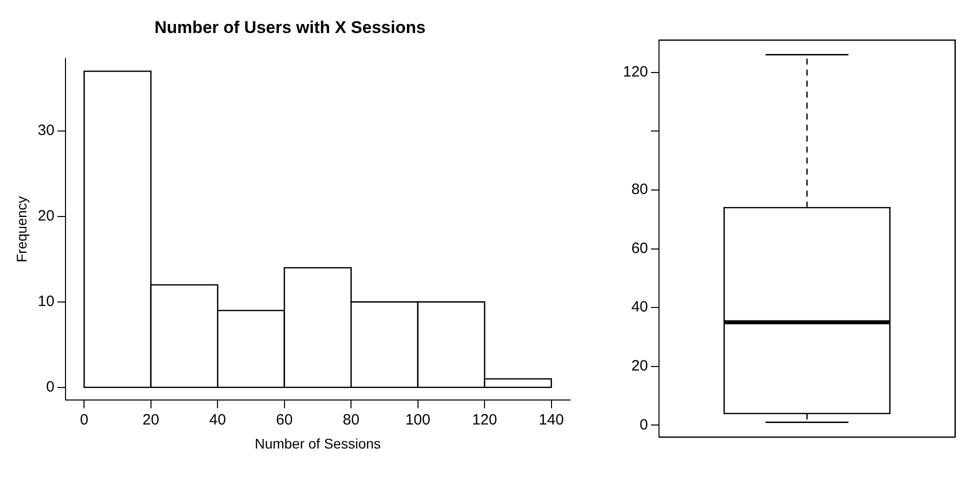  What do you see at coordinates (639, 248) in the screenshot?
I see `y-tick-label: 60` at bounding box center [639, 248].